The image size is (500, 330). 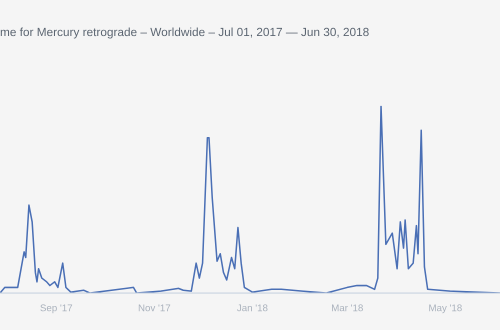 I want to click on x-tick-label: May '18, so click(x=445, y=309).